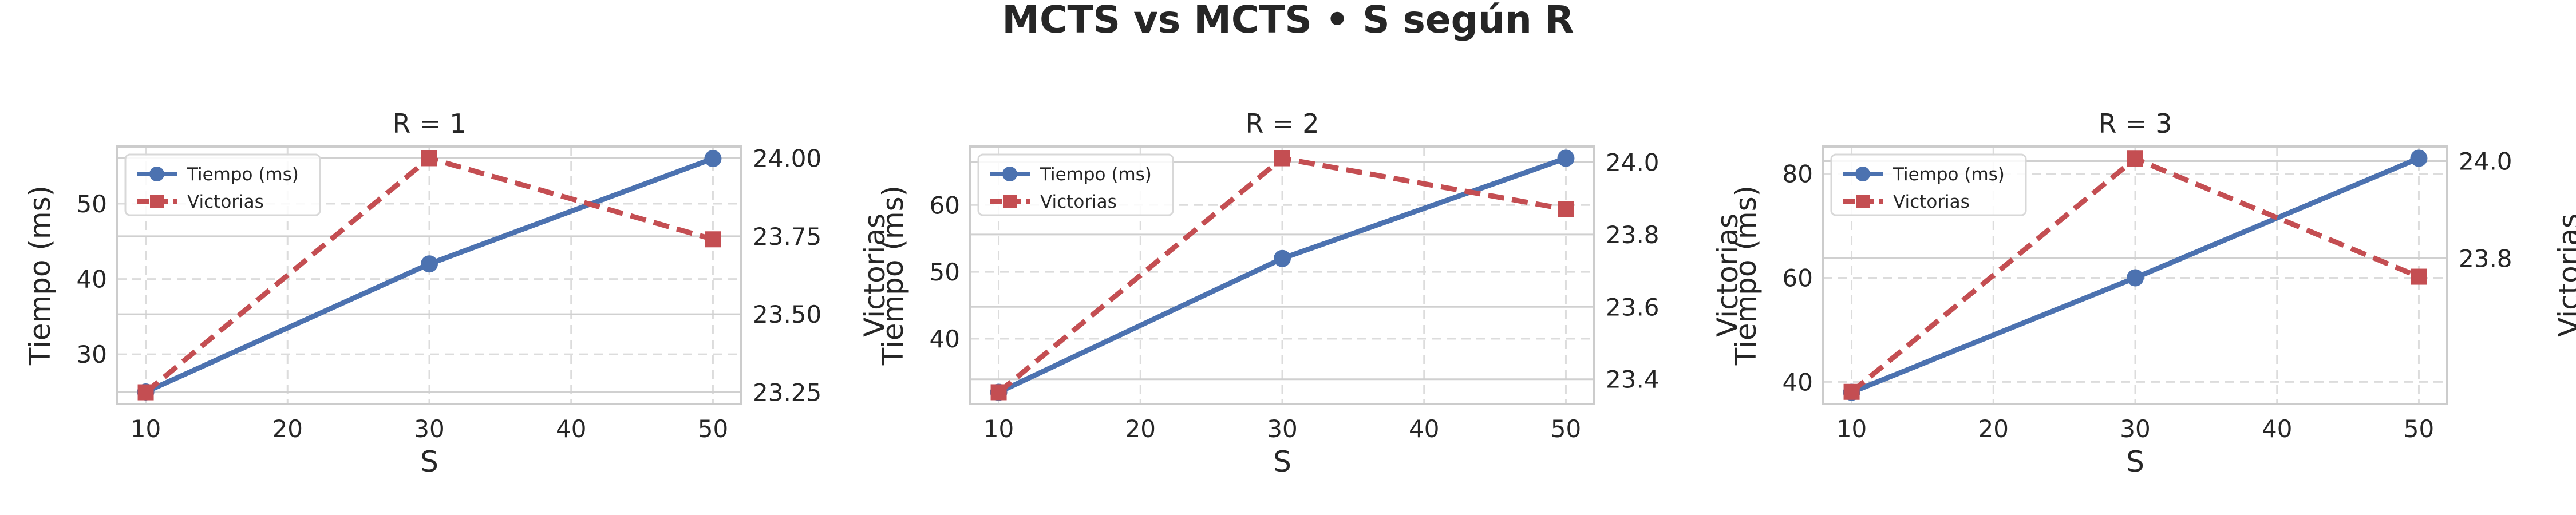  What do you see at coordinates (1798, 174) in the screenshot?
I see `y-tick-label: 80` at bounding box center [1798, 174].